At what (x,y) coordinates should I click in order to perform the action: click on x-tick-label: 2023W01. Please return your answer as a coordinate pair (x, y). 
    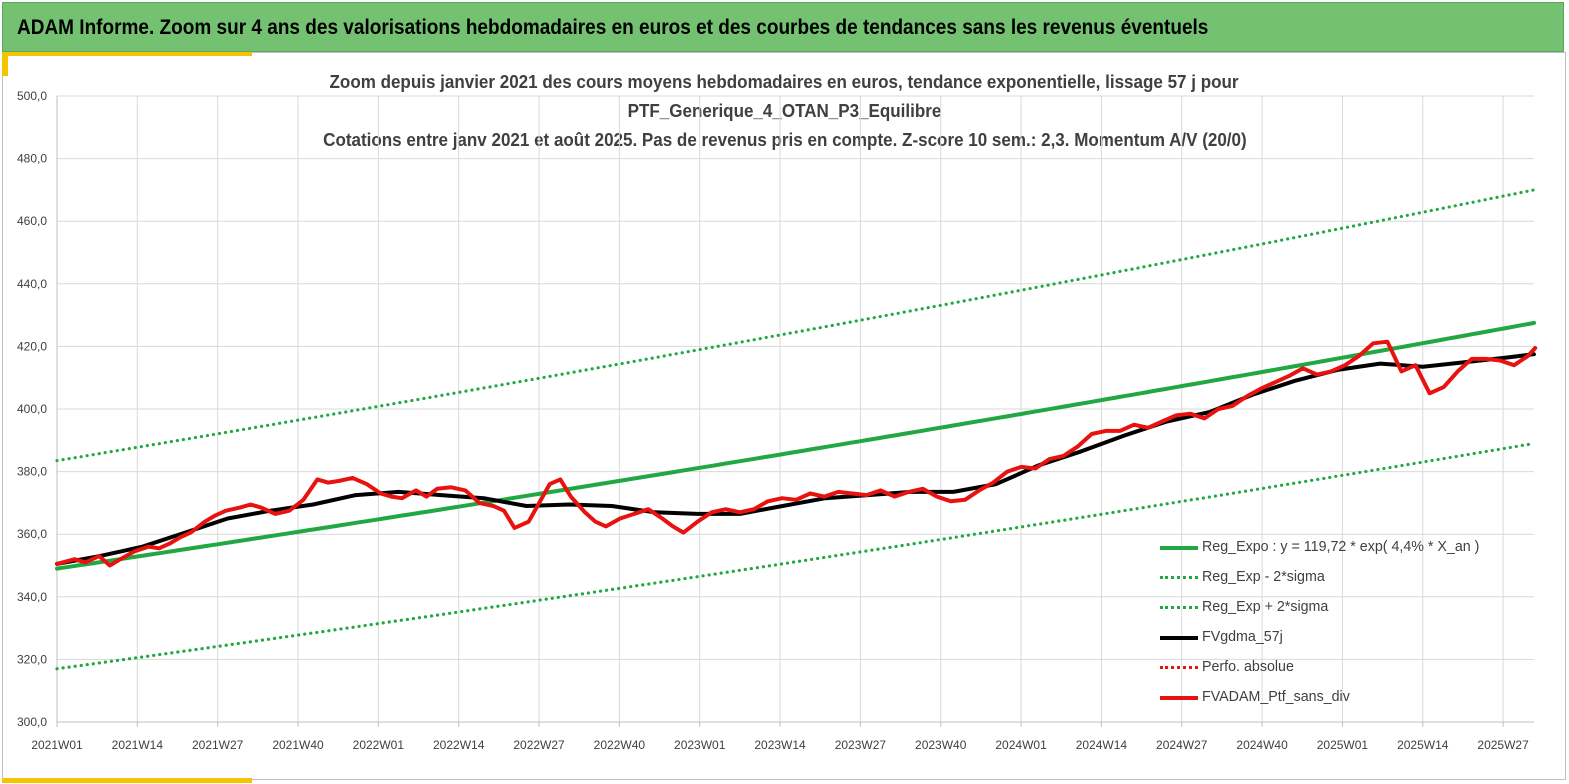
    Looking at the image, I should click on (700, 745).